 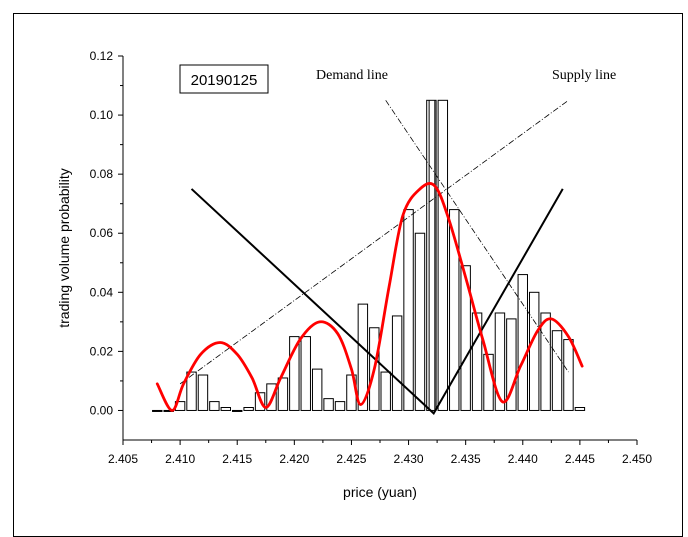 What do you see at coordinates (380, 492) in the screenshot?
I see `x-axis-label: price (yuan)` at bounding box center [380, 492].